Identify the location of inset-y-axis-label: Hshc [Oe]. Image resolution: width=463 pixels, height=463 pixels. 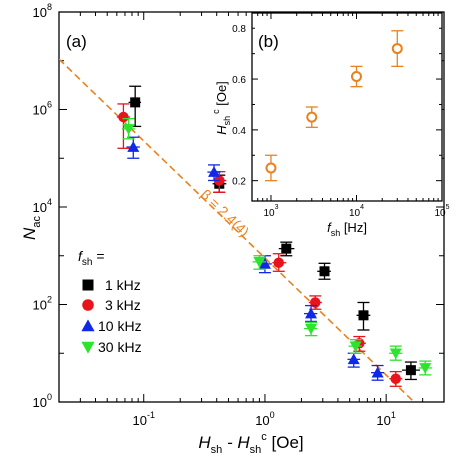
(221, 108).